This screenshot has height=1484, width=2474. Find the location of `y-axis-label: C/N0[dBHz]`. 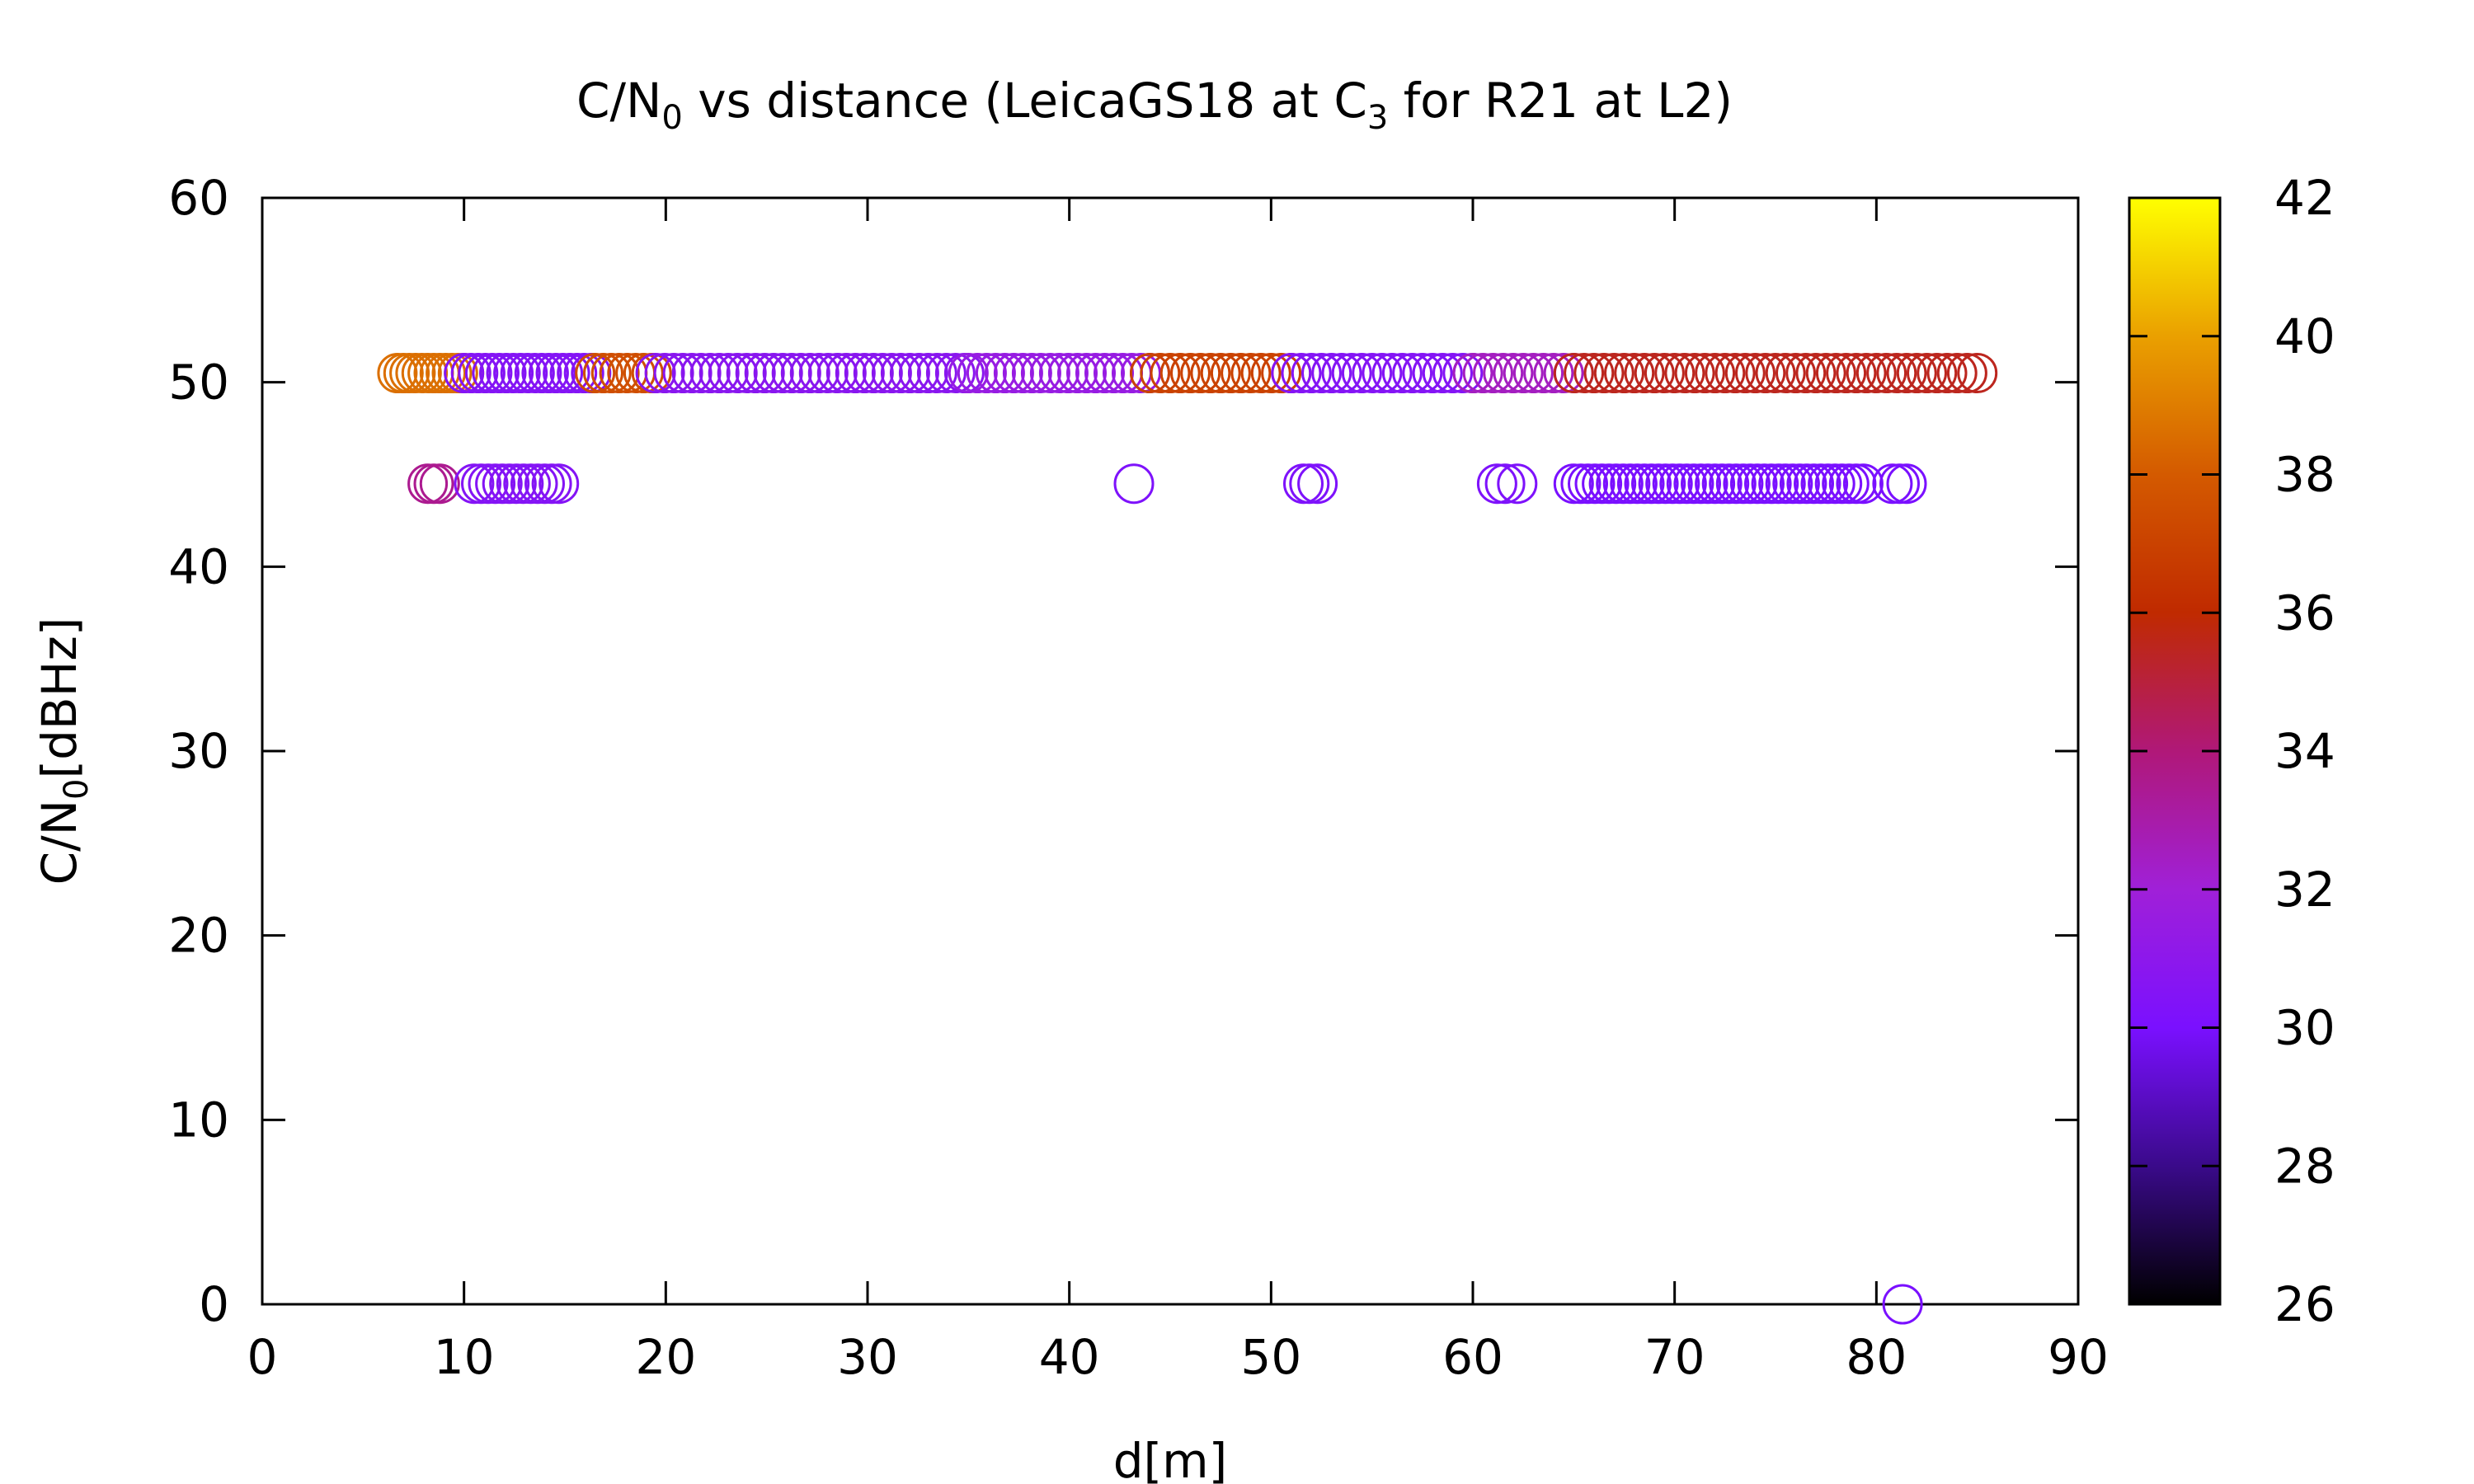

y-axis-label: C/N0[dBHz] is located at coordinates (63, 751).